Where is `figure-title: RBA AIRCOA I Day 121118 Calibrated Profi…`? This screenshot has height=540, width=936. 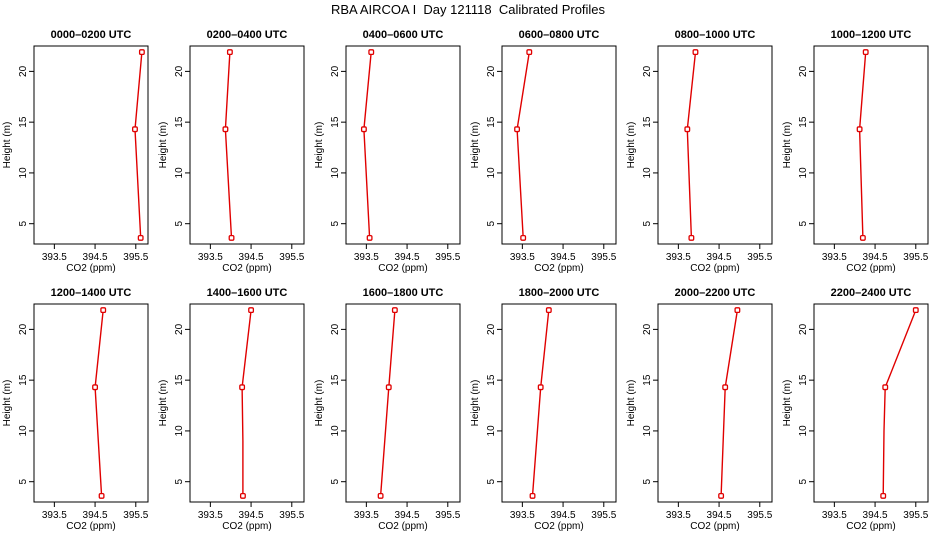
figure-title: RBA AIRCOA I Day 121118 Calibrated Profi… is located at coordinates (468, 9).